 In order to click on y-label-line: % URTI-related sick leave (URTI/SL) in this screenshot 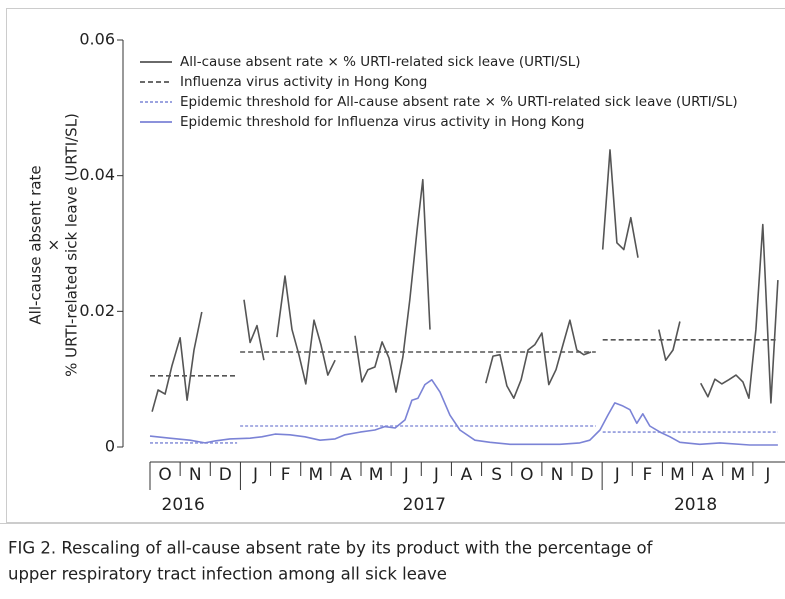, I will do `click(72, 245)`.